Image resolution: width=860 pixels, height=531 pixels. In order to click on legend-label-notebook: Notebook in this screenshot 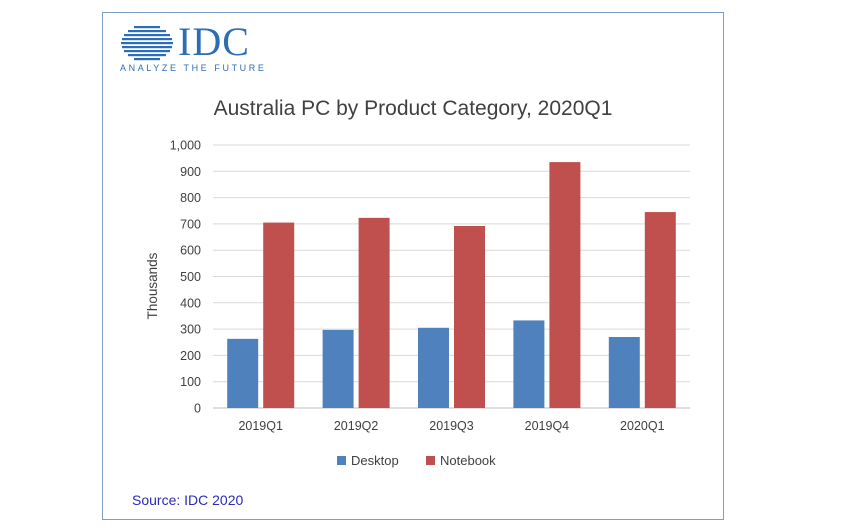, I will do `click(468, 460)`.